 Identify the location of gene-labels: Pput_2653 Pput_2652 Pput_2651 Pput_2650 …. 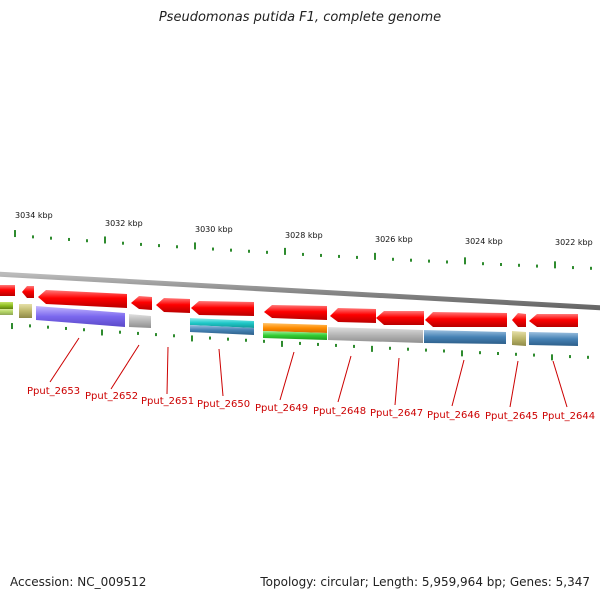
(311, 404).